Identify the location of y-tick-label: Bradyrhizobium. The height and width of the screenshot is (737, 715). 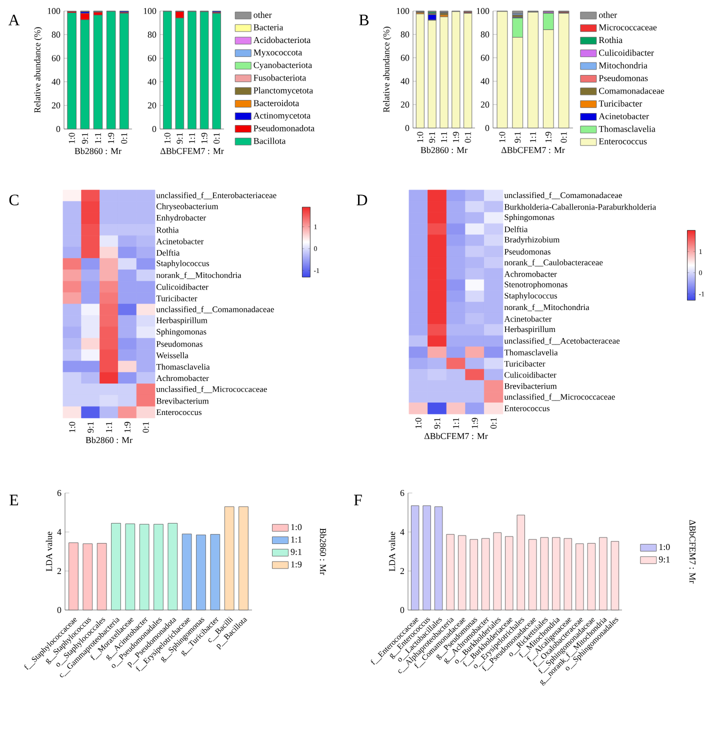
(532, 240).